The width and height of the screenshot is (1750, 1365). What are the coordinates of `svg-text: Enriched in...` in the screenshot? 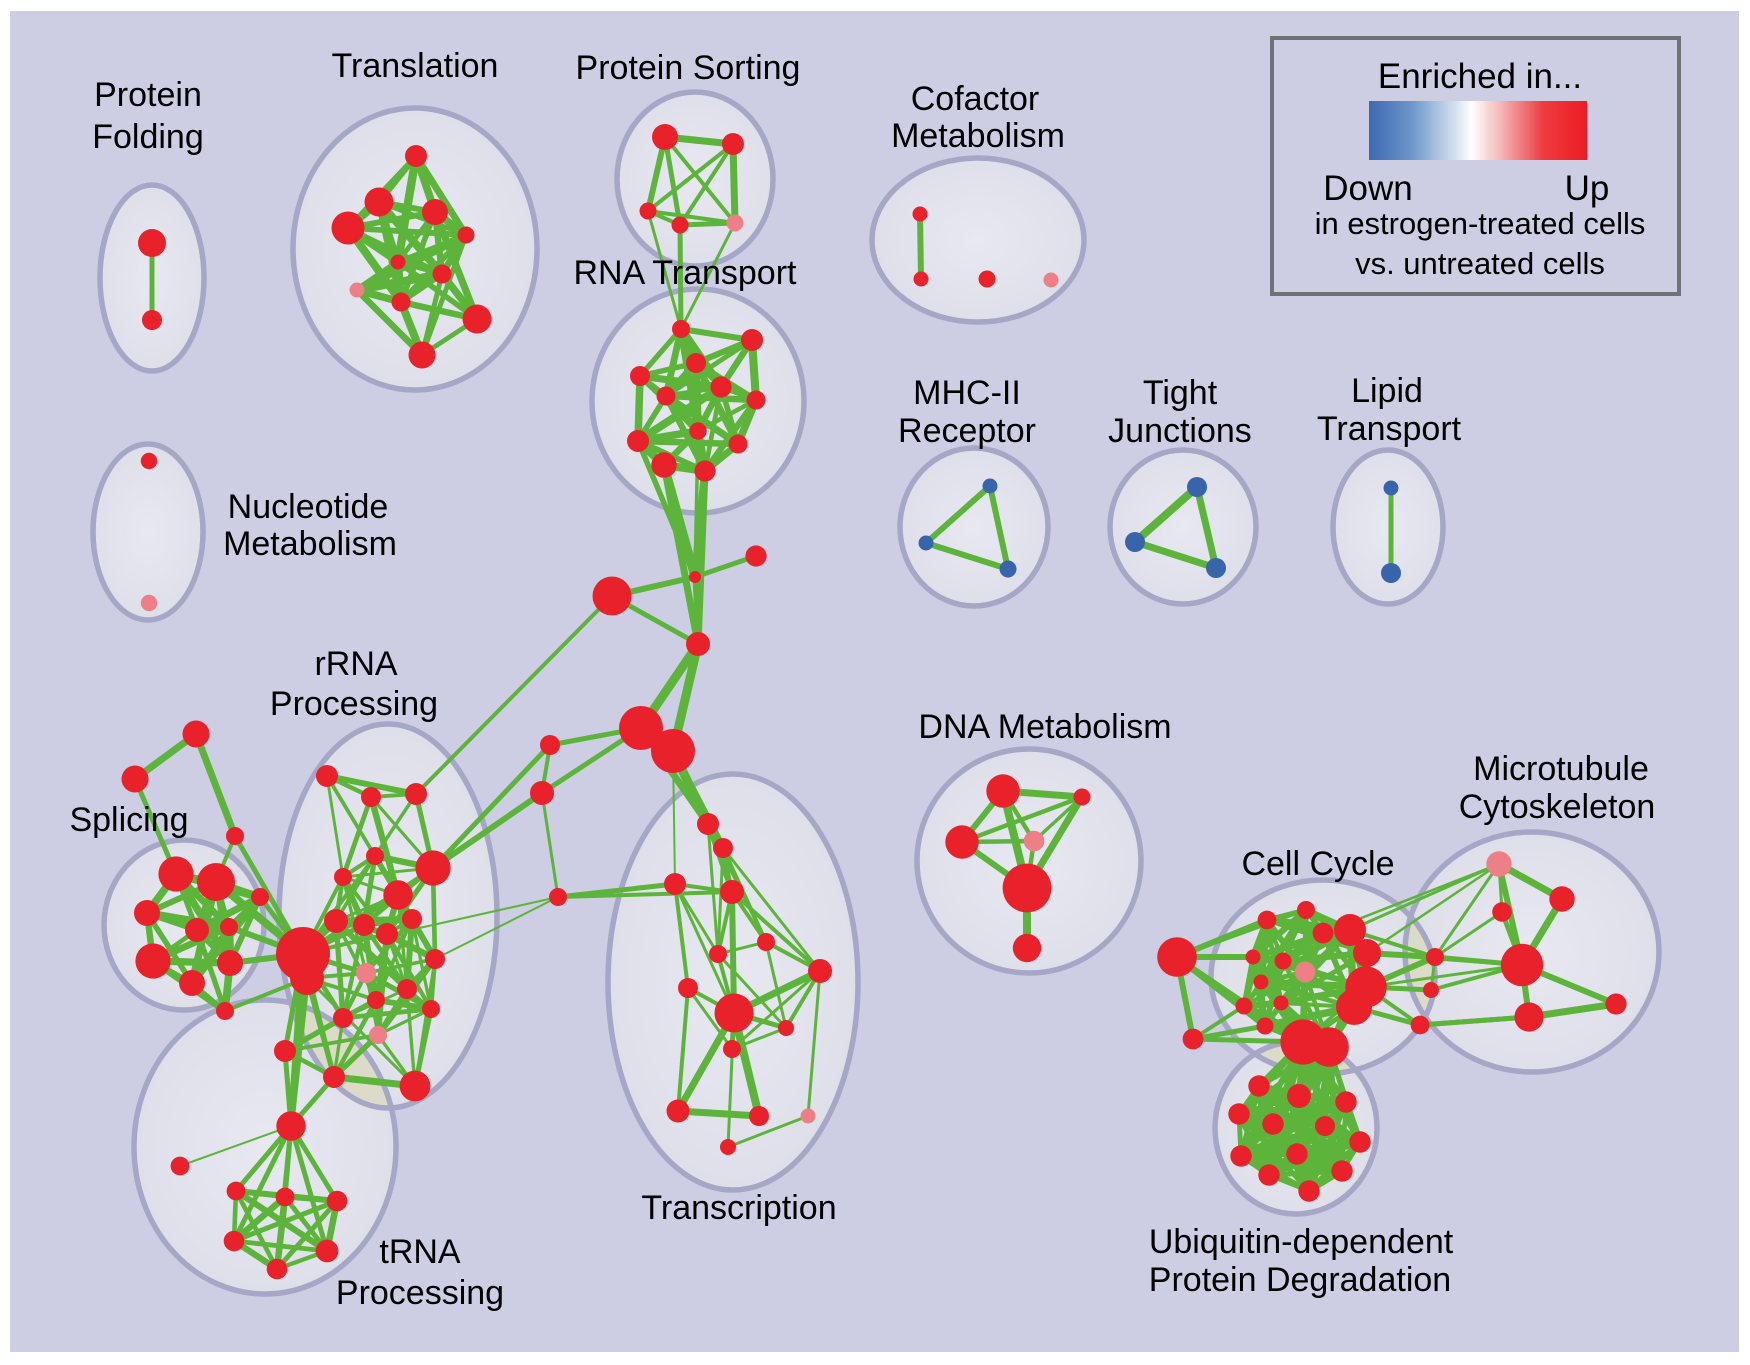 It's located at (1480, 76).